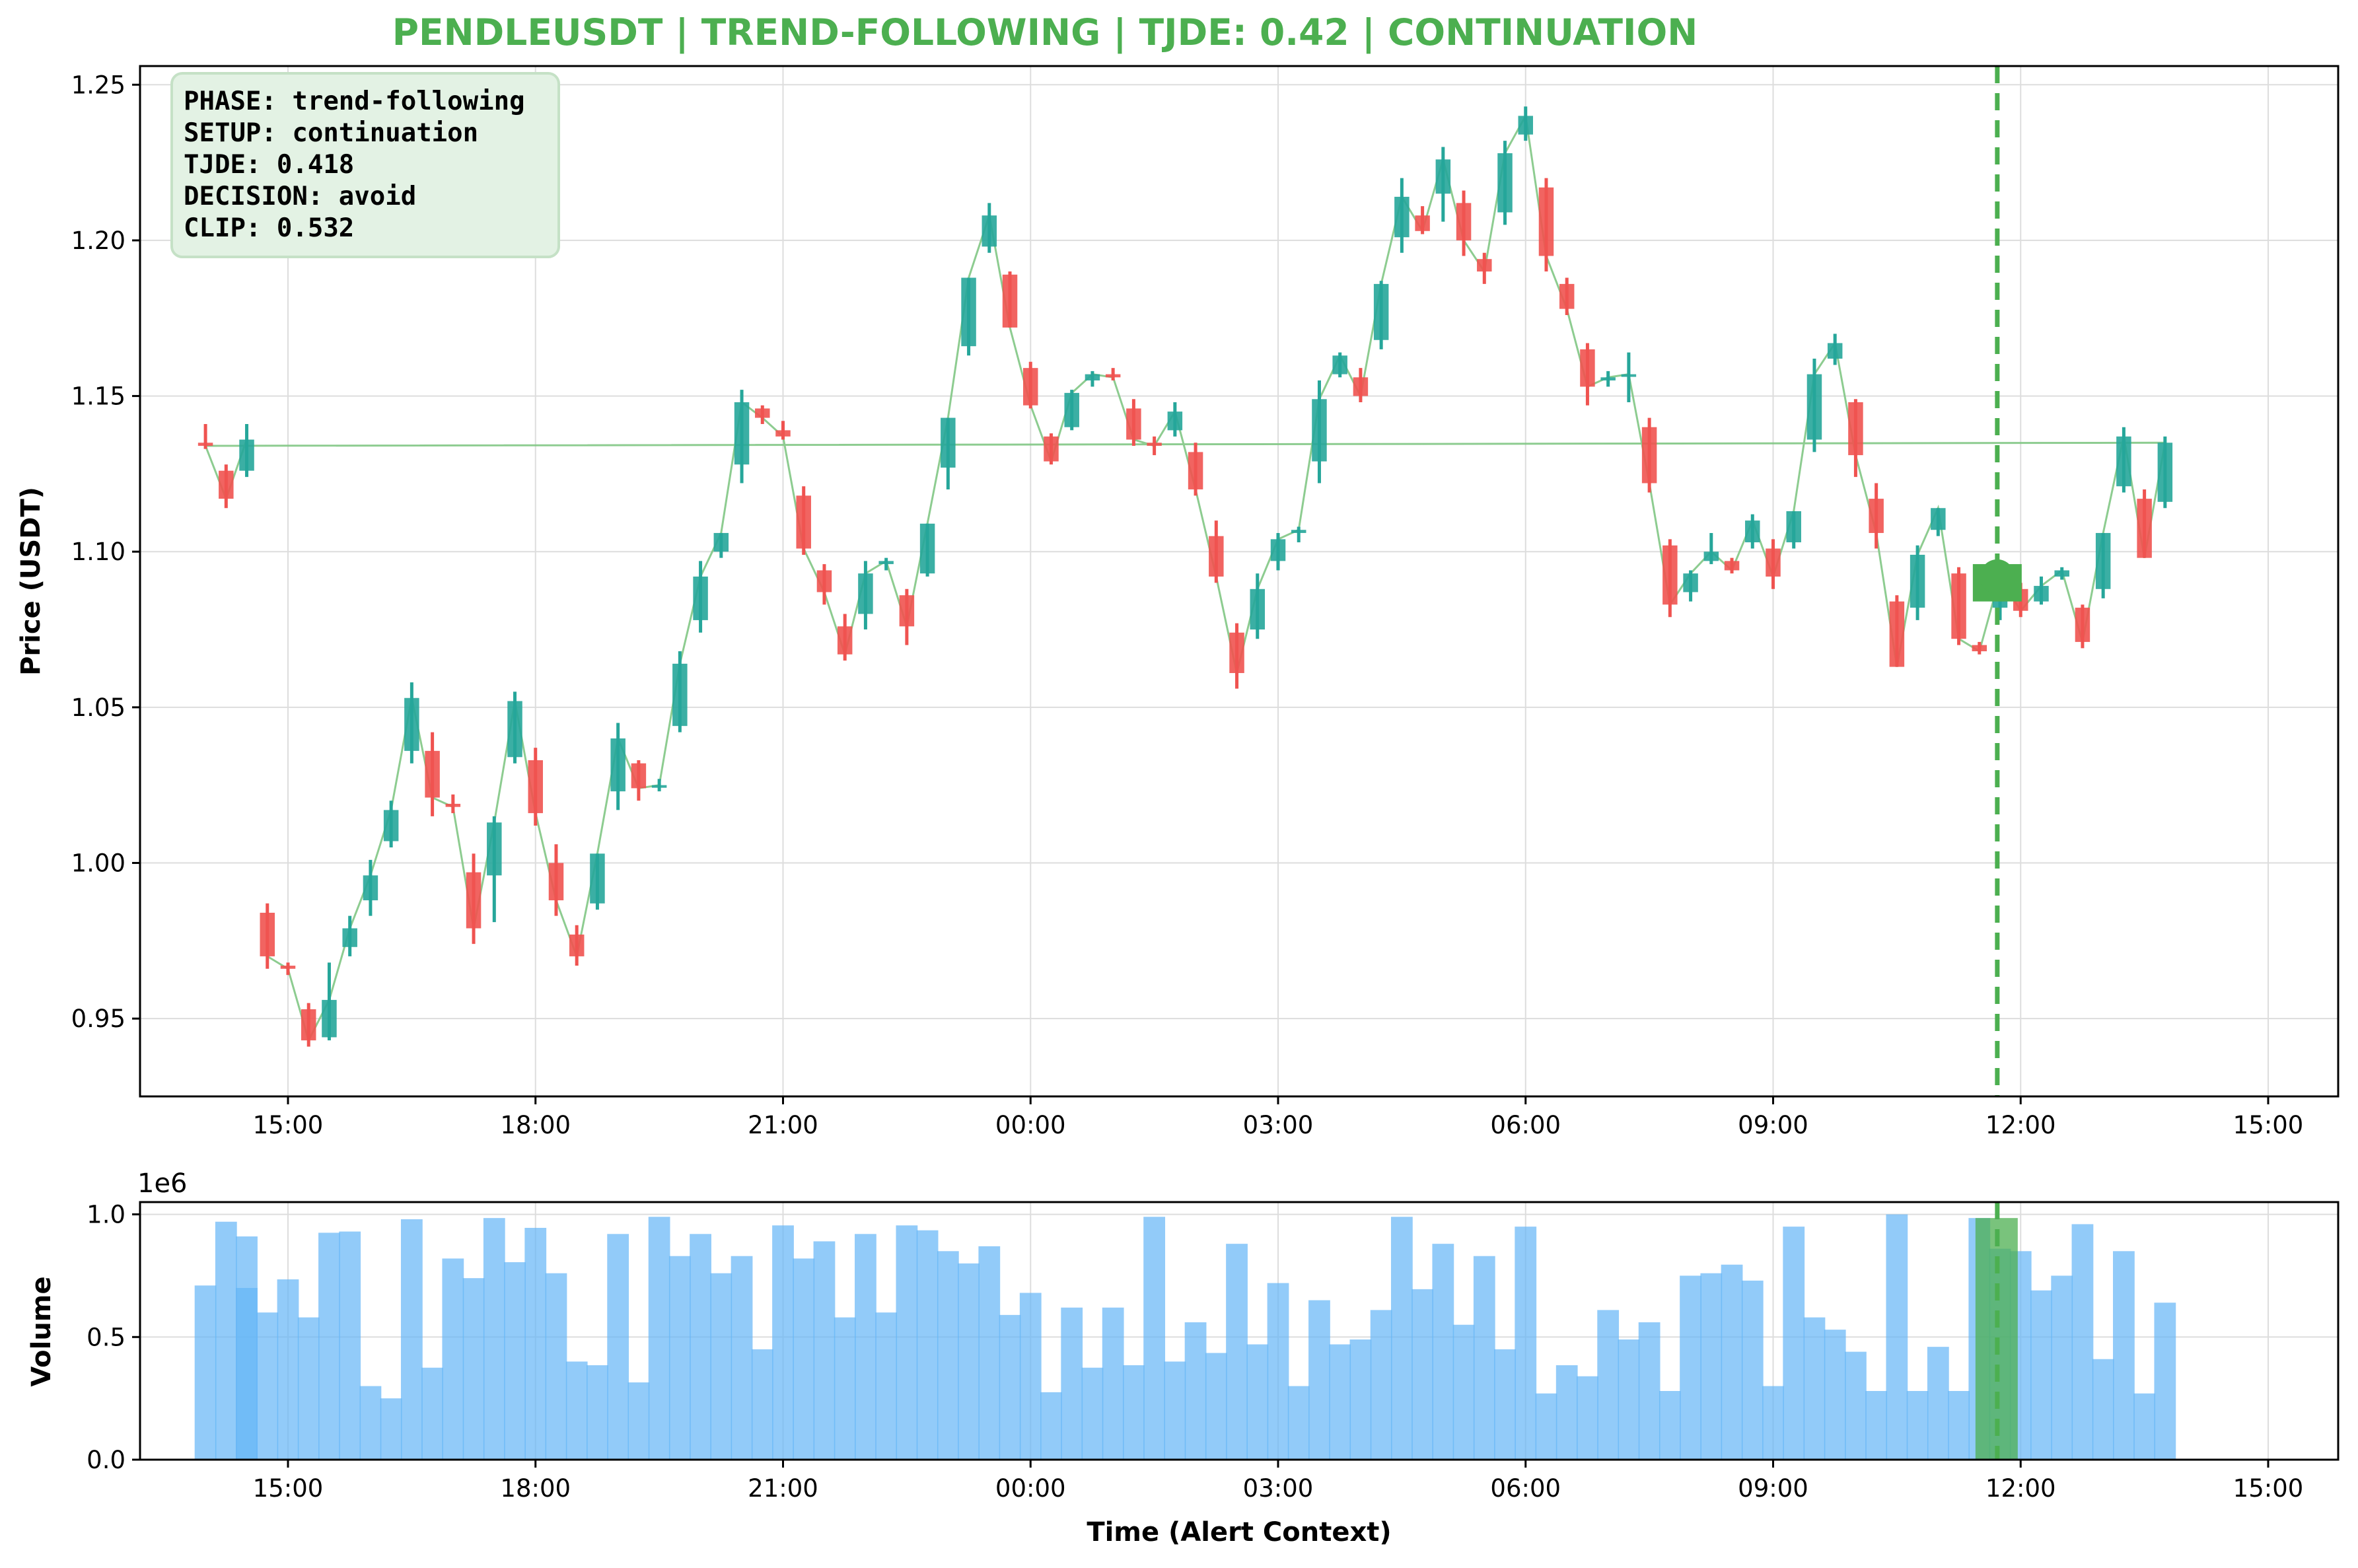 Image resolution: width=2358 pixels, height=1568 pixels. Describe the element at coordinates (2020, 1488) in the screenshot. I see `volume-xtick-label: 12:00` at that location.